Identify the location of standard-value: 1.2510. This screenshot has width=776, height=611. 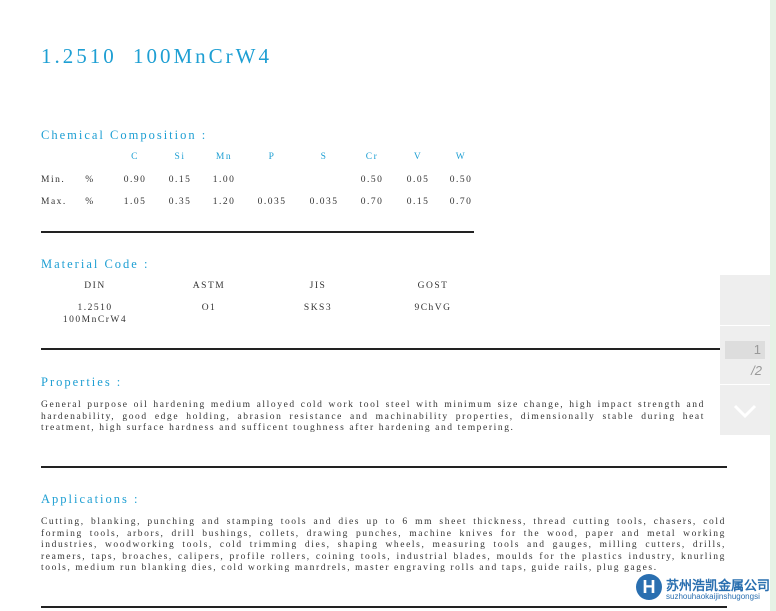
(95, 308).